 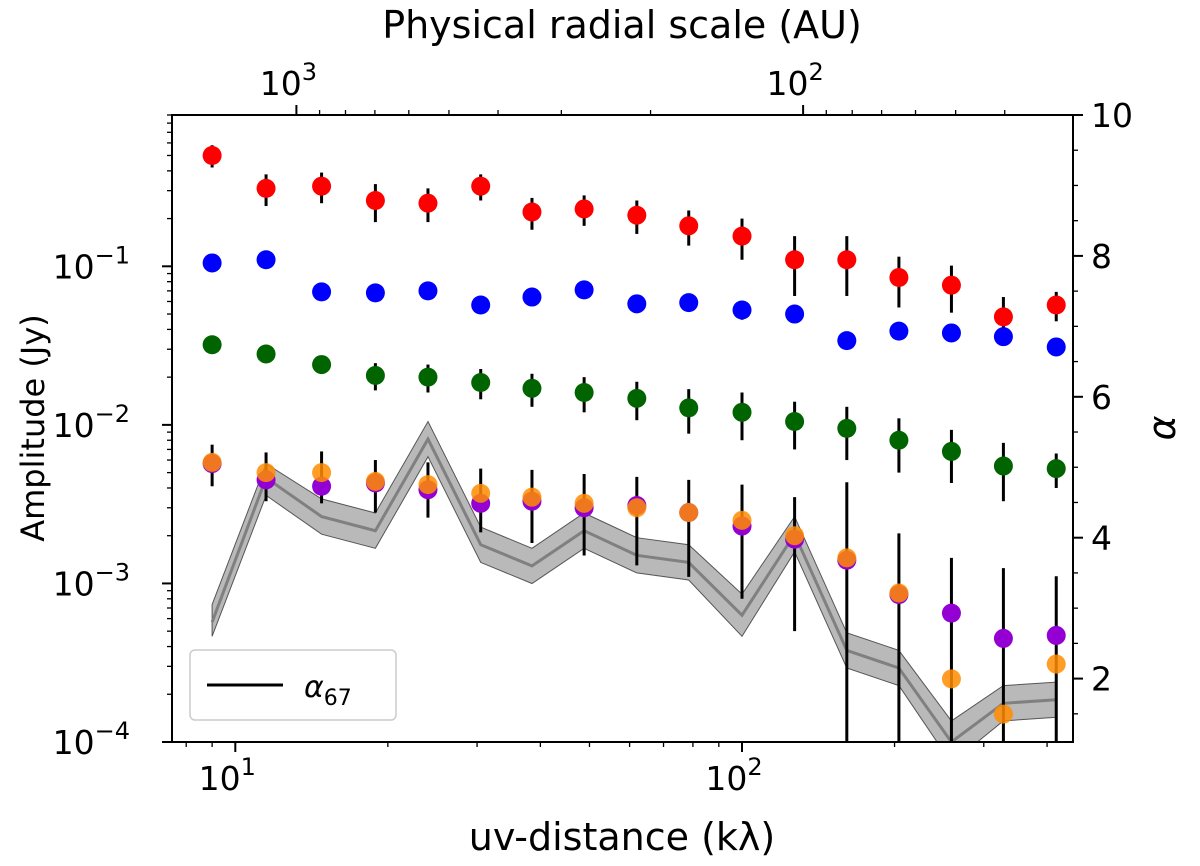 What do you see at coordinates (248, 767) in the screenshot?
I see `x-tick-exp: 1` at bounding box center [248, 767].